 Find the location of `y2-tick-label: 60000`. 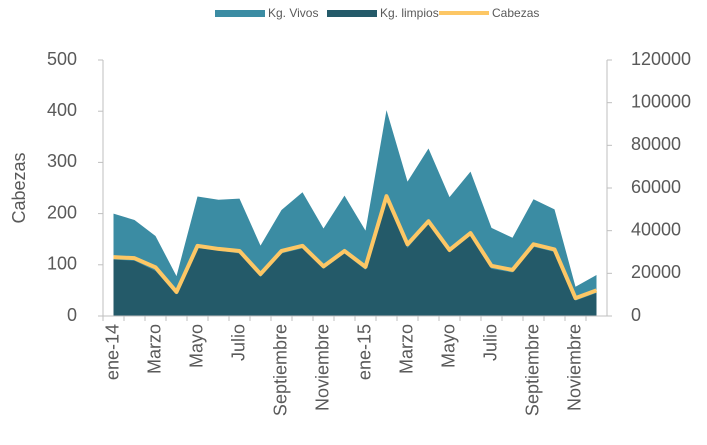

y2-tick-label: 60000 is located at coordinates (656, 187).